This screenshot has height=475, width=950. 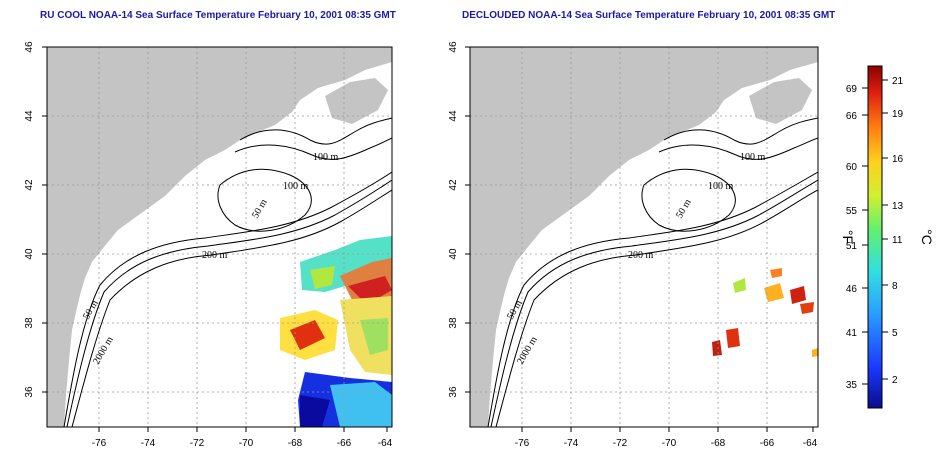 I want to click on colorbar-tick-label-c: 8, so click(x=895, y=286).